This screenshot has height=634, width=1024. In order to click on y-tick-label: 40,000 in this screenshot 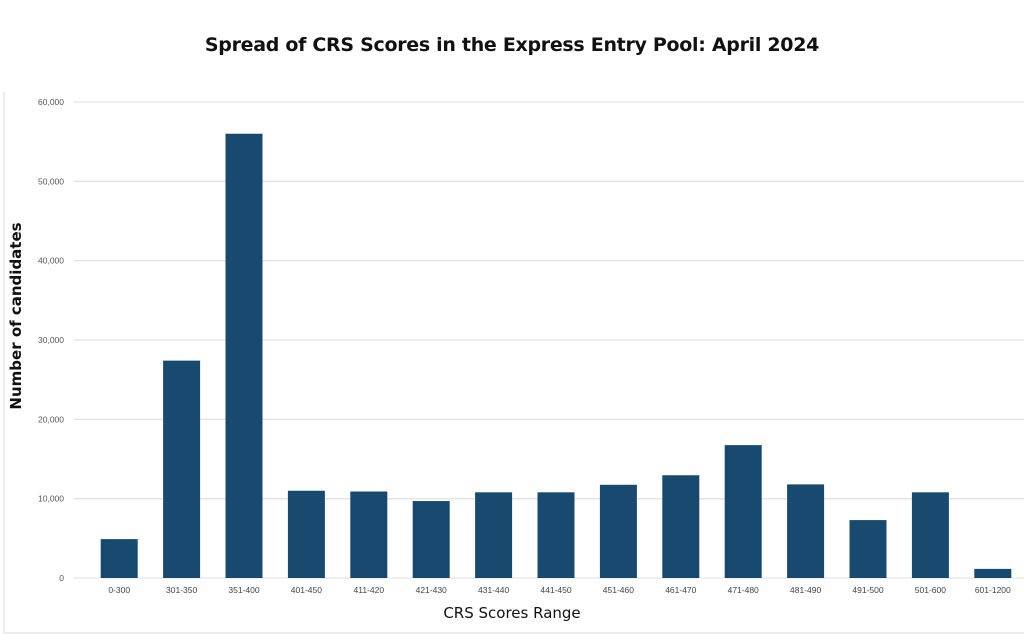, I will do `click(51, 261)`.